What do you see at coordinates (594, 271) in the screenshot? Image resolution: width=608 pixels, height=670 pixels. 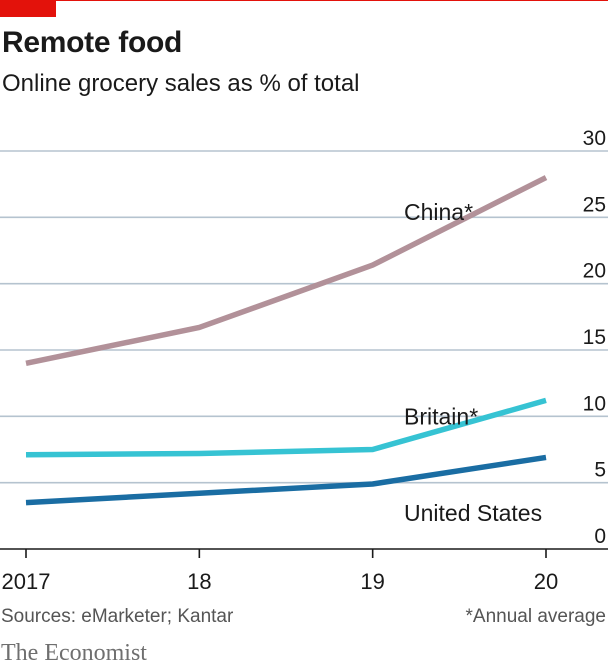 I see `y-tick-label-20: 20` at bounding box center [594, 271].